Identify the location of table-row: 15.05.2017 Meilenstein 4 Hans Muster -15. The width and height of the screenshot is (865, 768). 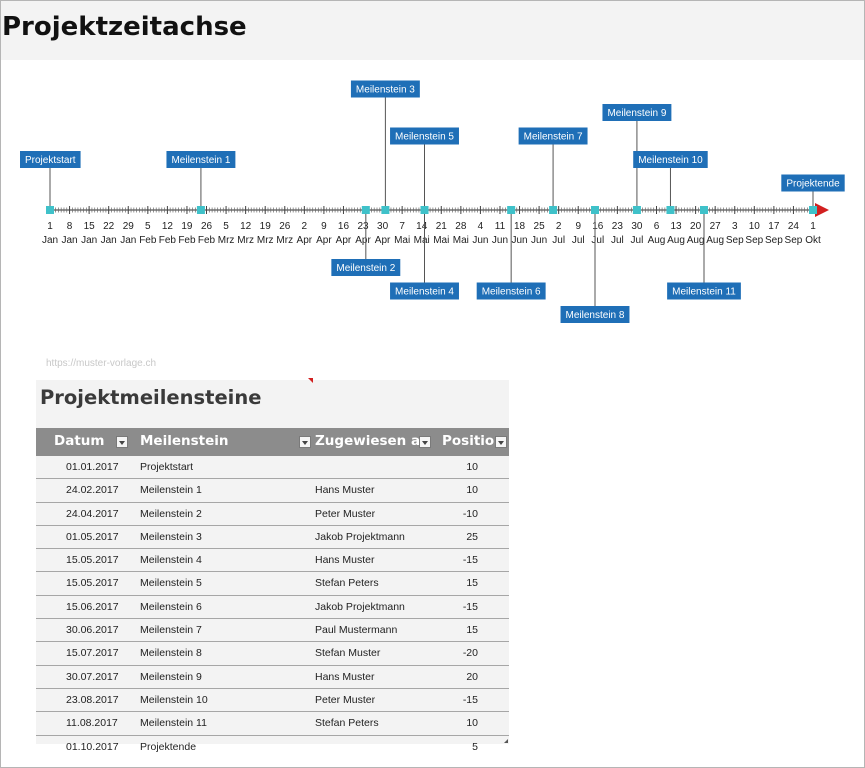
(272, 561).